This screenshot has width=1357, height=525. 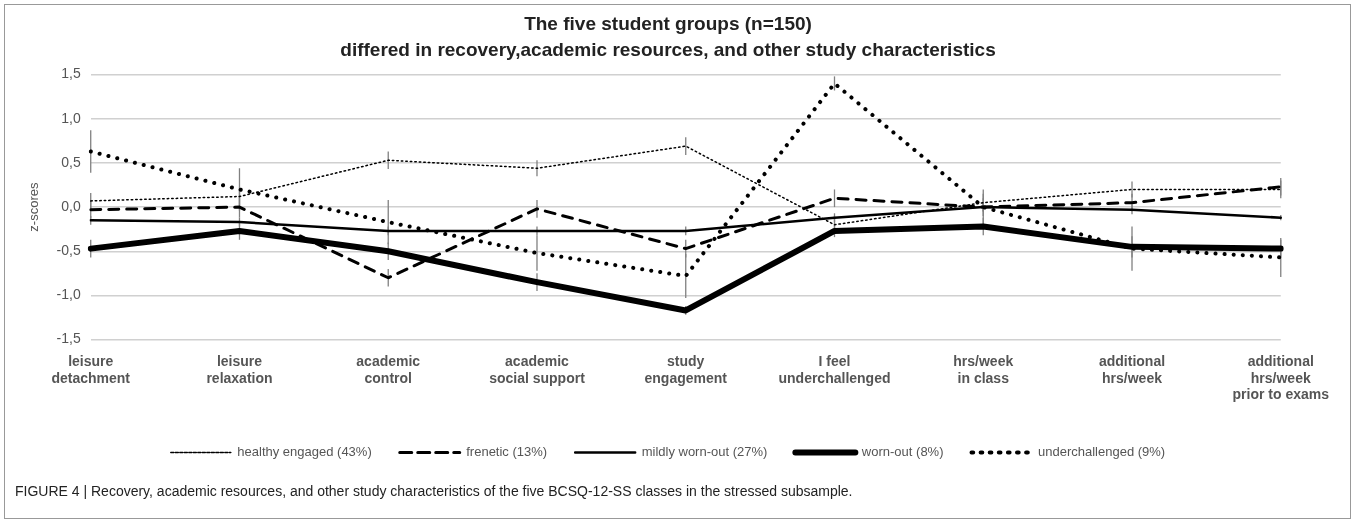 What do you see at coordinates (68, 338) in the screenshot?
I see `y-tick-label: -1,5` at bounding box center [68, 338].